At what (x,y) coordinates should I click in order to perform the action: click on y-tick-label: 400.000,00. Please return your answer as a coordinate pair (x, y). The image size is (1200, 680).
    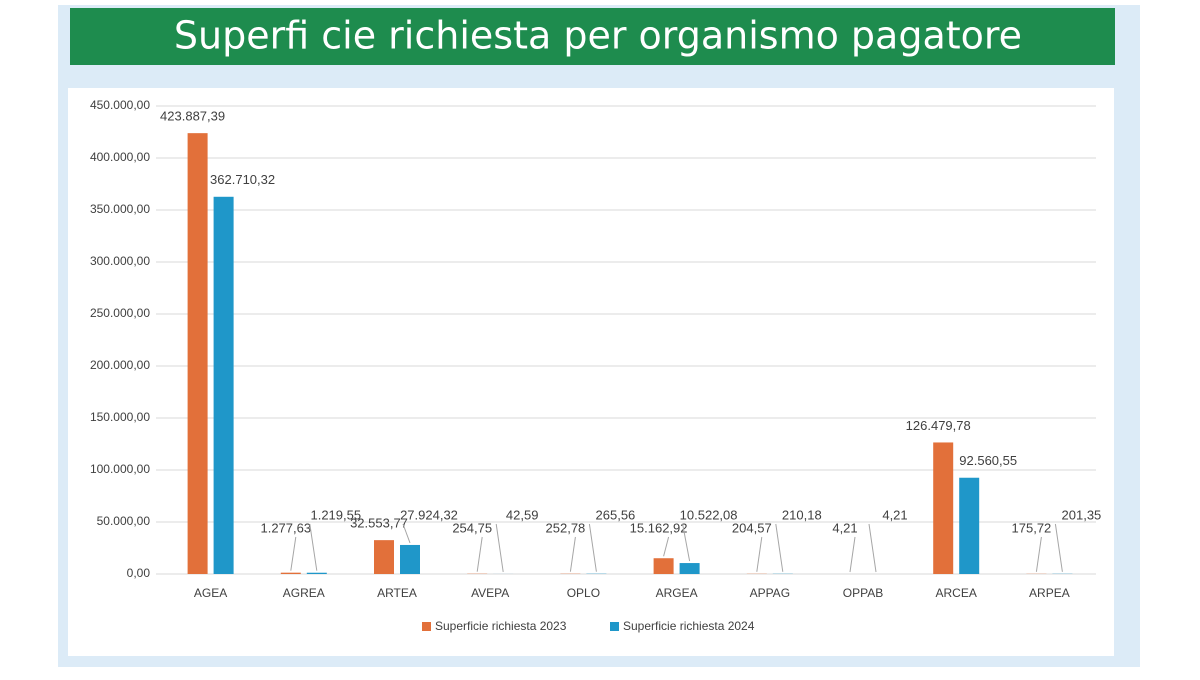
    Looking at the image, I should click on (120, 157).